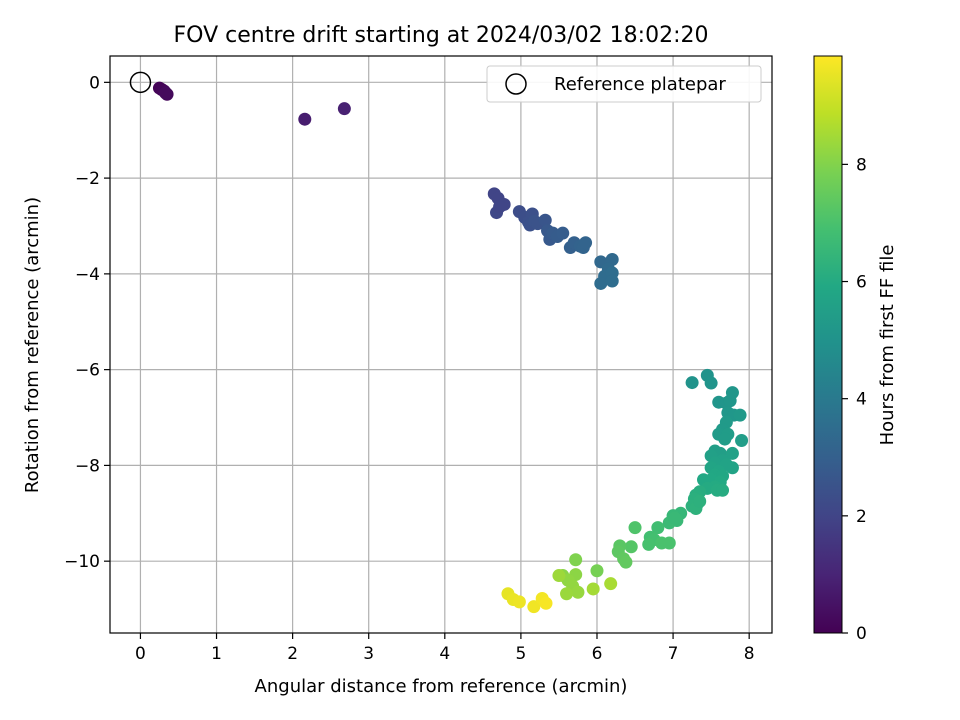  I want to click on colorbar-tick-label: 0, so click(861, 634).